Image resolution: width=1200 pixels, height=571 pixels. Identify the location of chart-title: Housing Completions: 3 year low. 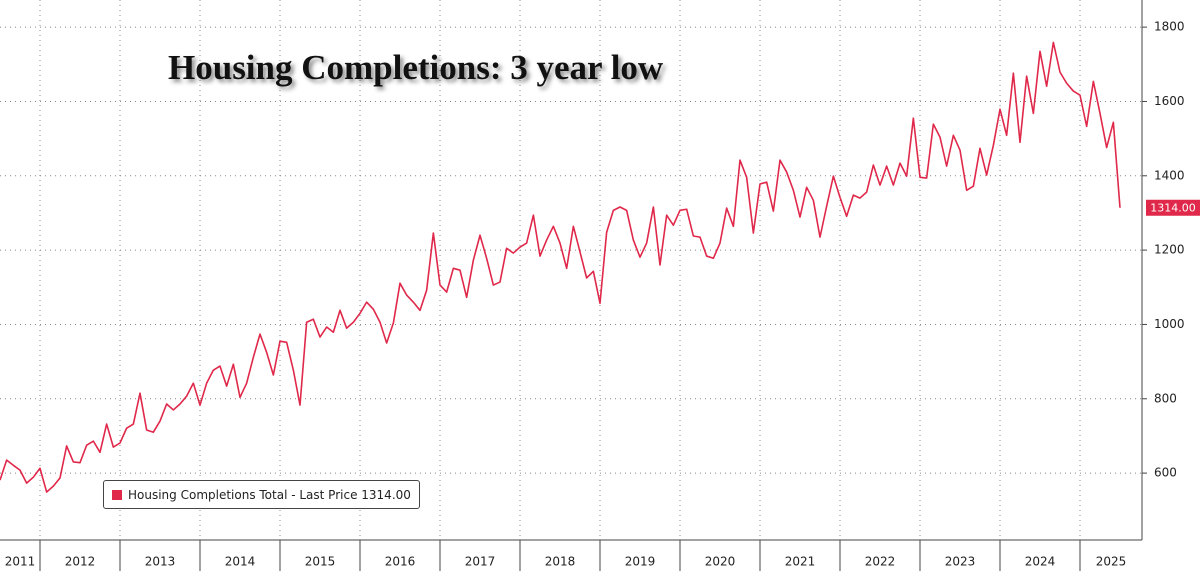
(416, 67).